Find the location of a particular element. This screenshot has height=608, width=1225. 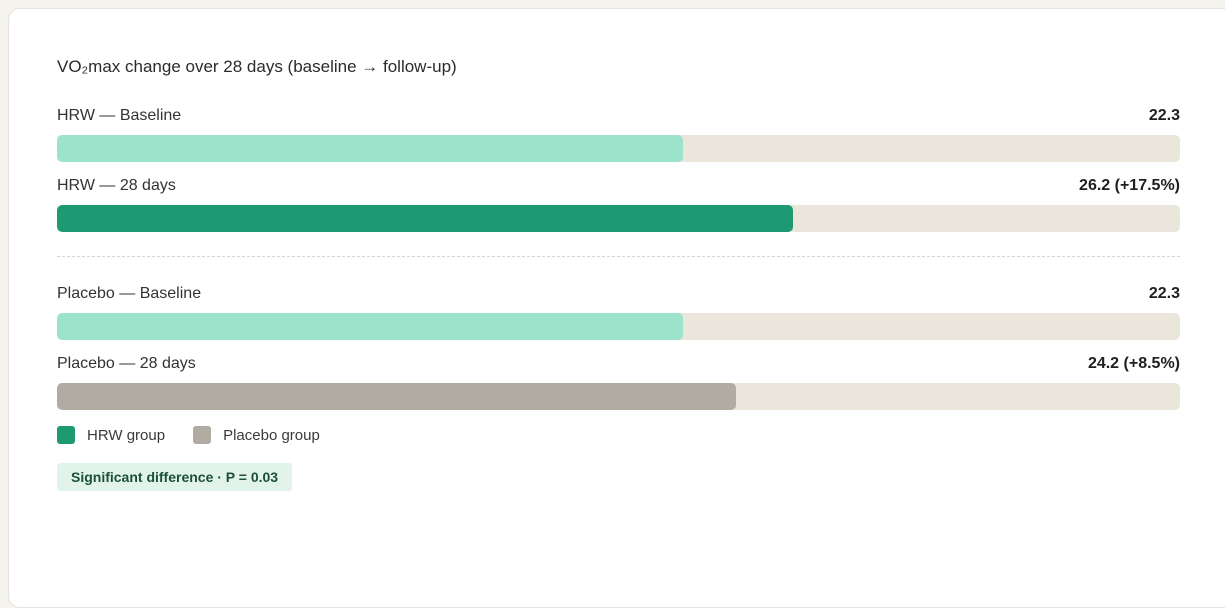

bar-row-placebo-28-days: Placebo — 28 days 24.2 (+8.5%) is located at coordinates (618, 388).